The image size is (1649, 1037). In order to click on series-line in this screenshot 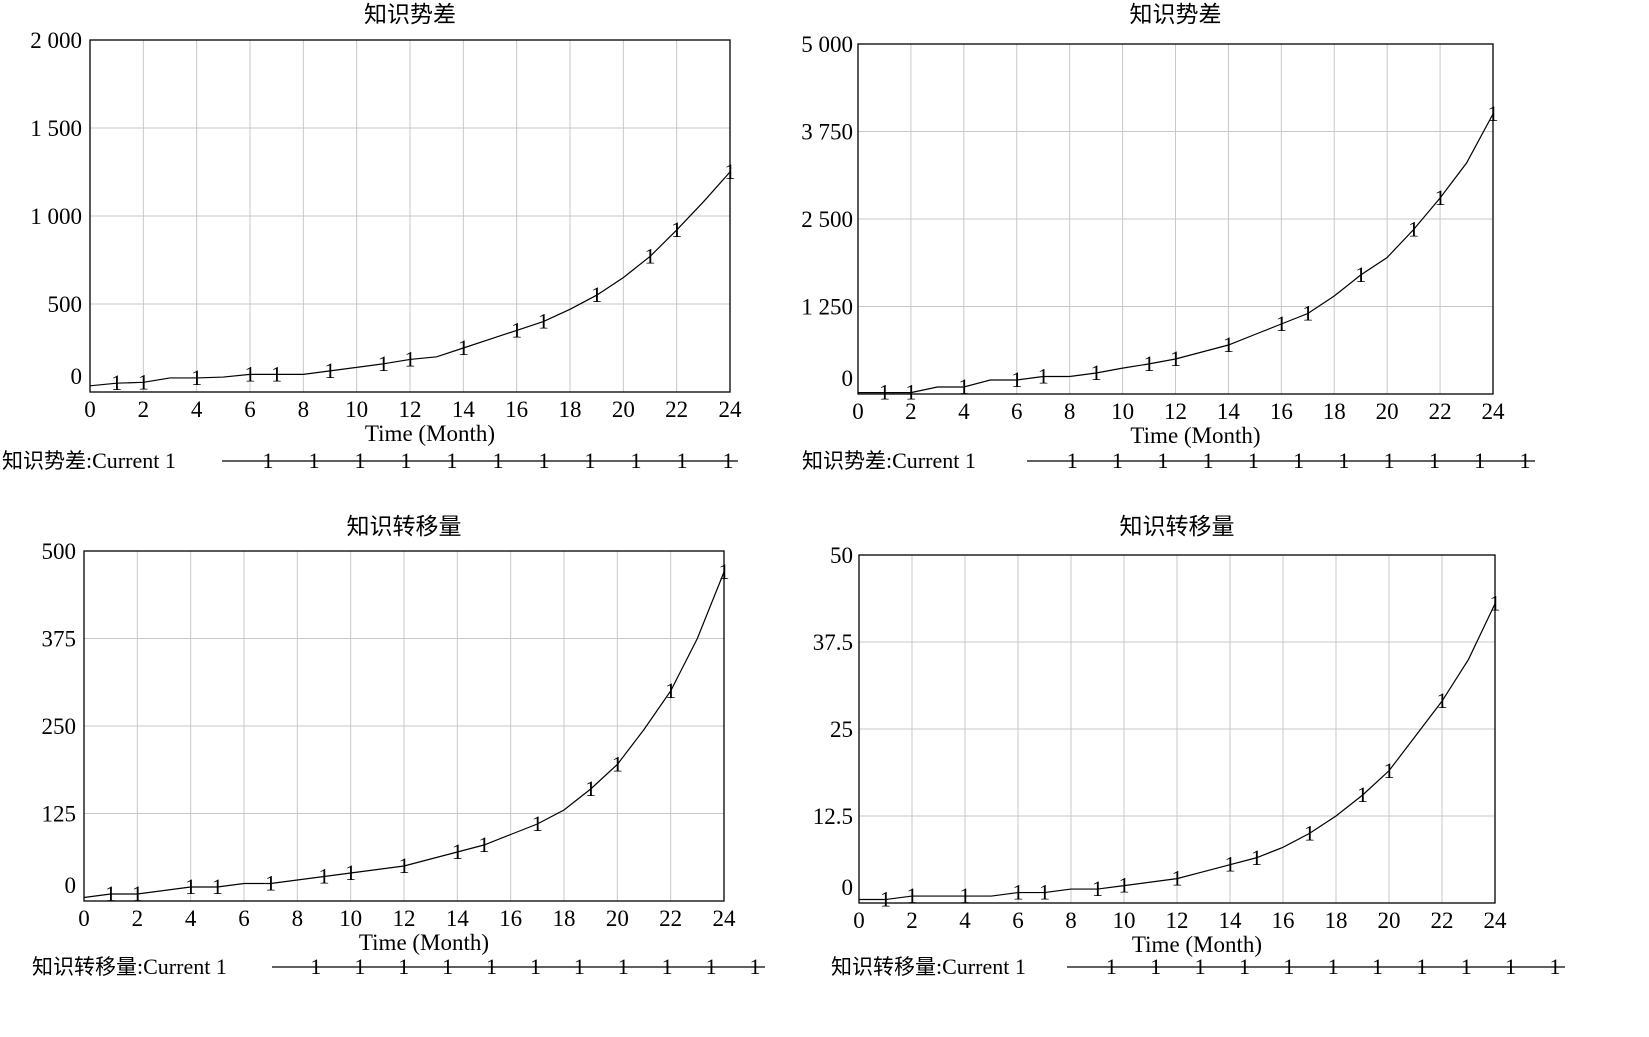, I will do `click(1176, 253)`.